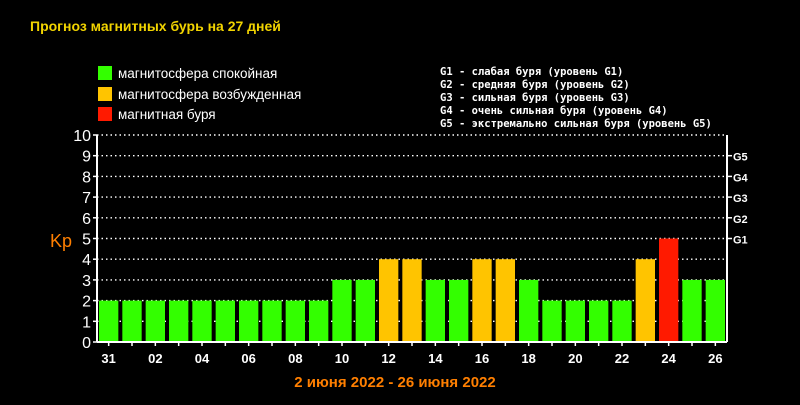  I want to click on legend-label-storm: магнитная буря, so click(167, 114).